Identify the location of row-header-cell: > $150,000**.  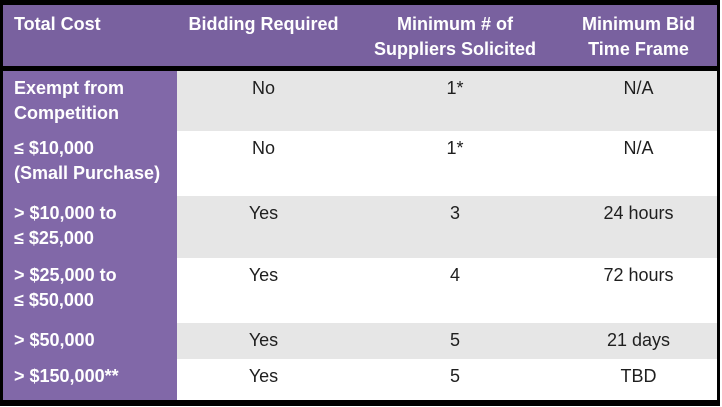
(90, 379).